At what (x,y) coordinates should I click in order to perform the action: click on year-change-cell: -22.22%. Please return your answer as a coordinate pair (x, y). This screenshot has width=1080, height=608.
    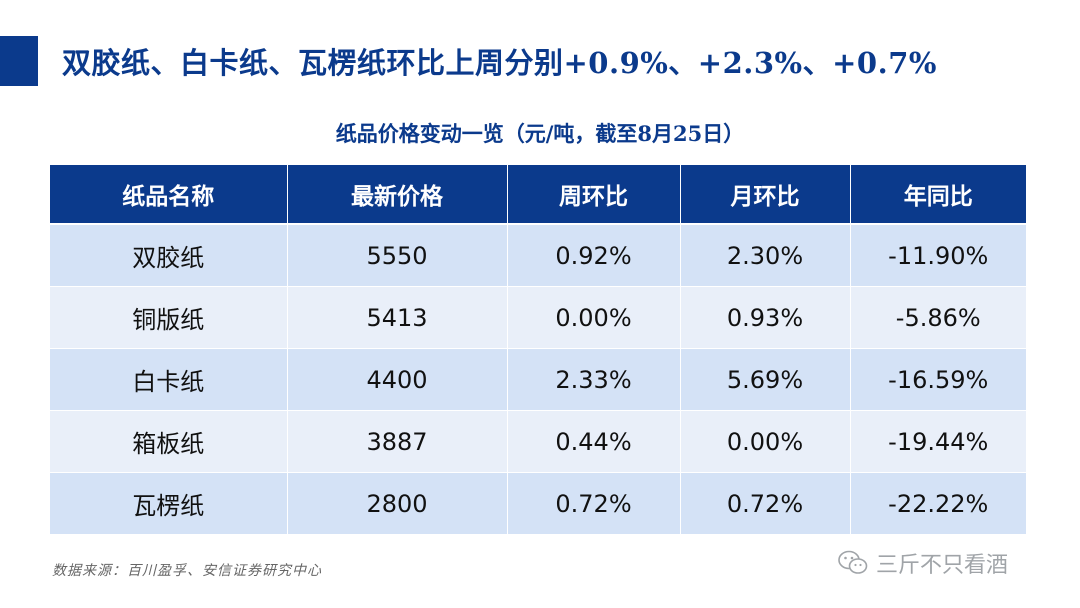
    Looking at the image, I should click on (938, 503).